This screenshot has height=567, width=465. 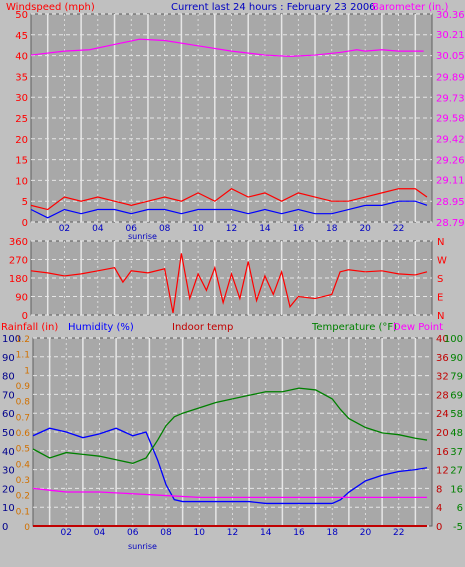 What do you see at coordinates (456, 395) in the screenshot?
I see `temperature-tick-label: 69` at bounding box center [456, 395].